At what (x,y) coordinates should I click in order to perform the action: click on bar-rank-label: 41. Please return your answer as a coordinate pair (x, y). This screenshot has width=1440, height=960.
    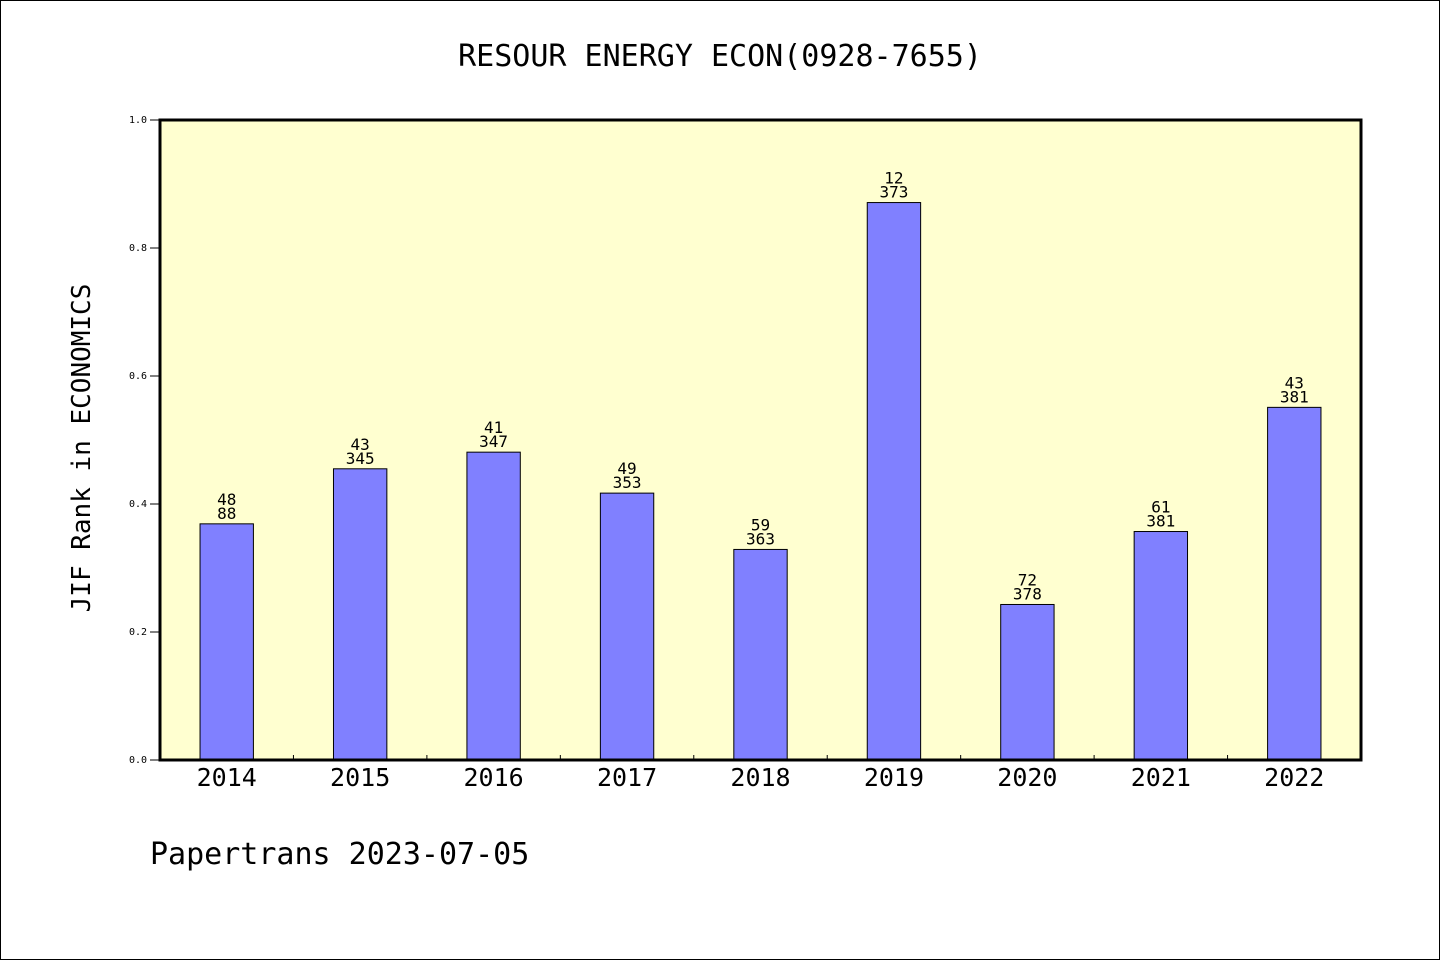
    Looking at the image, I should click on (493, 427).